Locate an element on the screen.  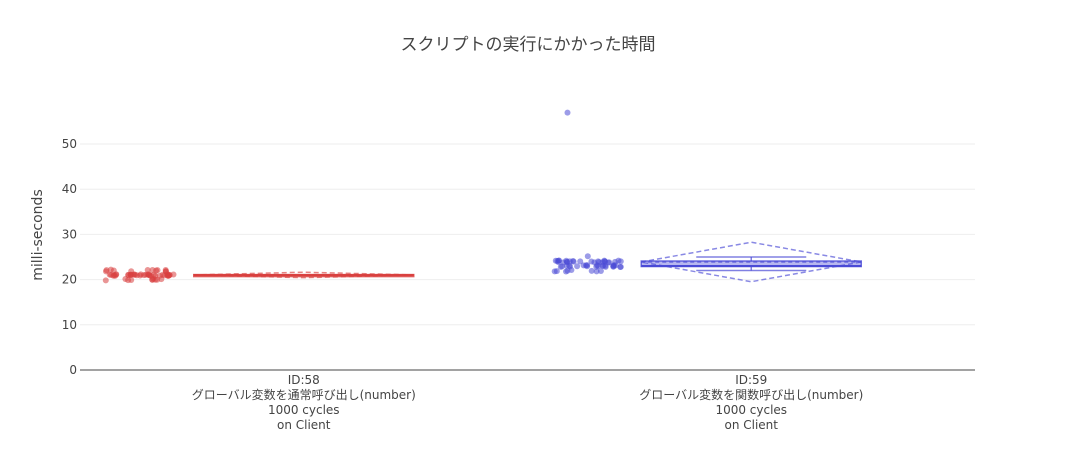
x-tick-label: ID:59 is located at coordinates (751, 380).